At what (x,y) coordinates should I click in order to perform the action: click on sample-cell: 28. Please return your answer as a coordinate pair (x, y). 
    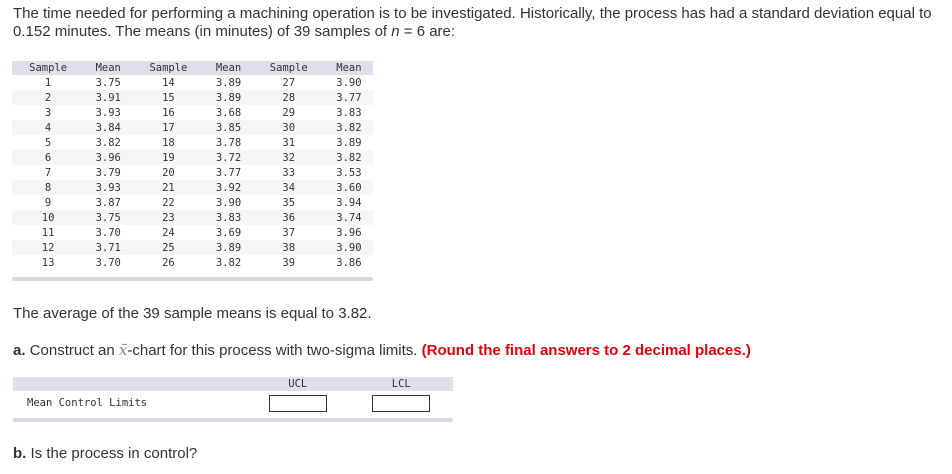
    Looking at the image, I should click on (288, 97).